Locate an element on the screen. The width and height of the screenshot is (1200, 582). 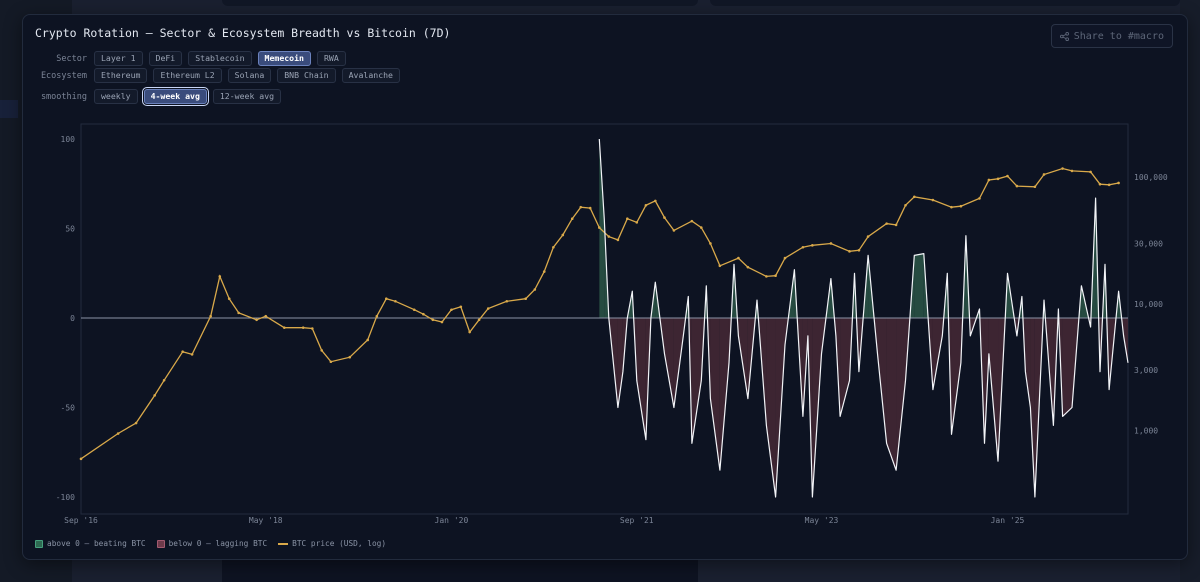
sector-chip-defi: DeFi is located at coordinates (165, 58).